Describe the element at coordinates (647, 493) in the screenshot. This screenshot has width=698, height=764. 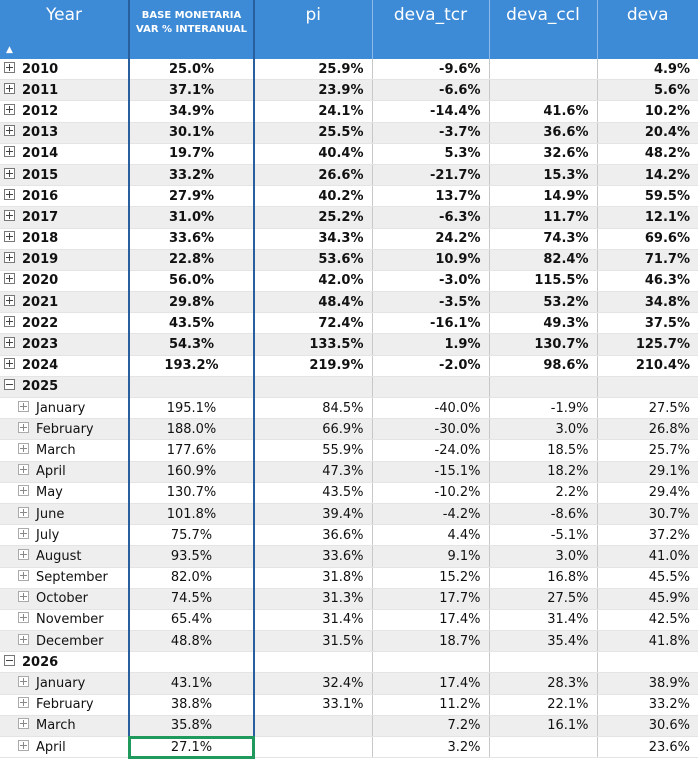
I see `cell-deva: 29.4%` at that location.